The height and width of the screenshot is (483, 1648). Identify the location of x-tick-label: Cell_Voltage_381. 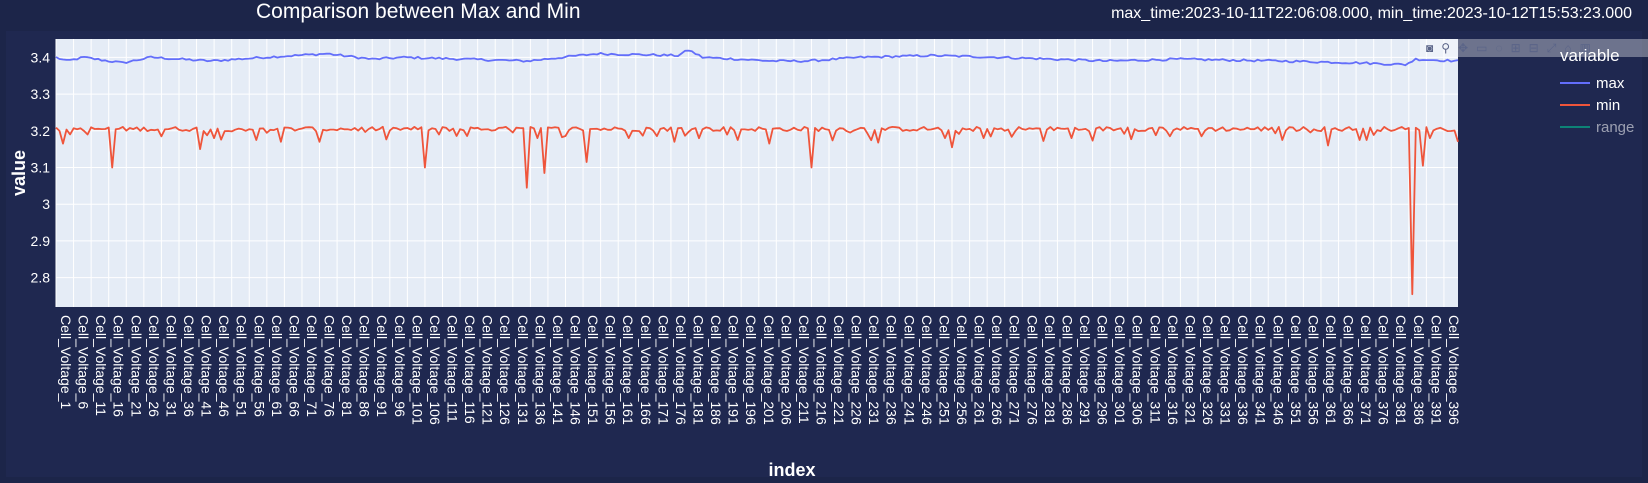
(1401, 370).